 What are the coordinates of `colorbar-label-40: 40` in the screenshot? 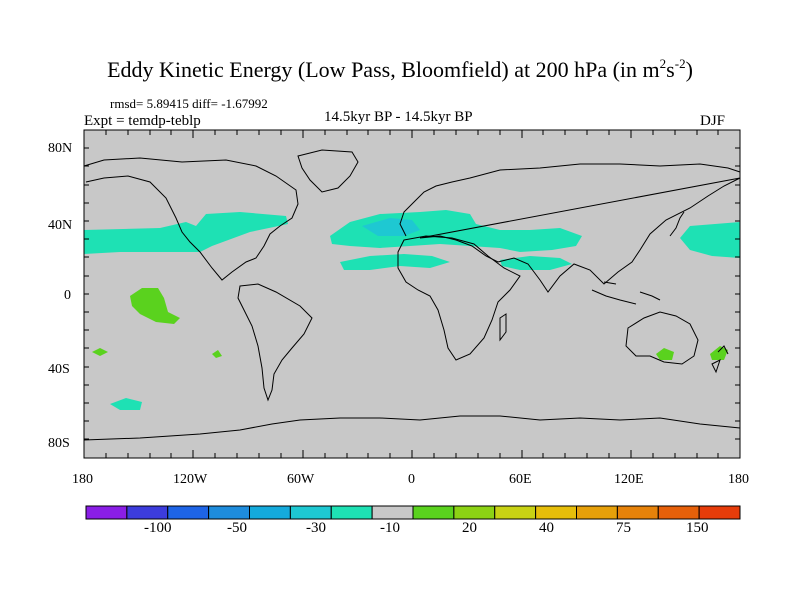 It's located at (546, 528).